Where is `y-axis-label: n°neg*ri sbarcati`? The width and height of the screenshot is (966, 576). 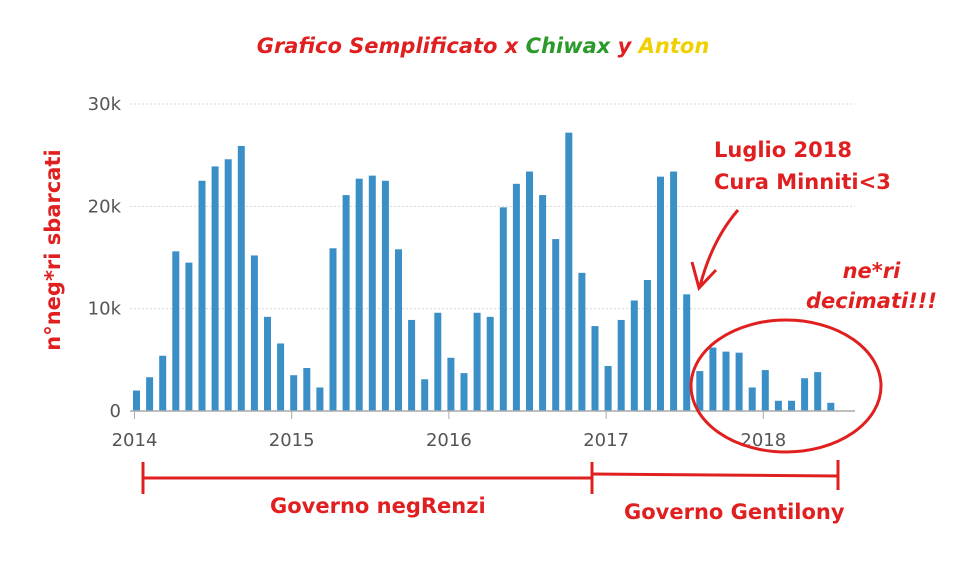
y-axis-label: n°neg*ri sbarcati is located at coordinates (53, 250).